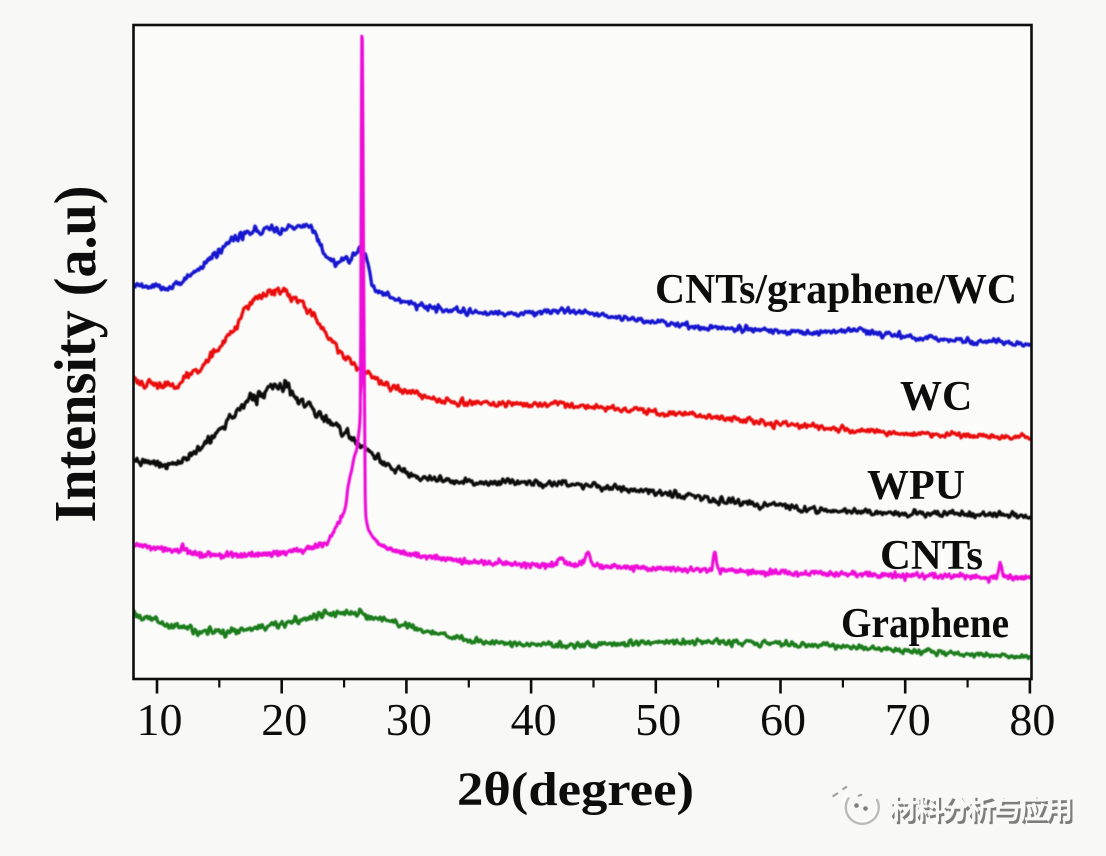 Image resolution: width=1106 pixels, height=856 pixels. What do you see at coordinates (916, 486) in the screenshot?
I see `svg-text: WPU` at bounding box center [916, 486].